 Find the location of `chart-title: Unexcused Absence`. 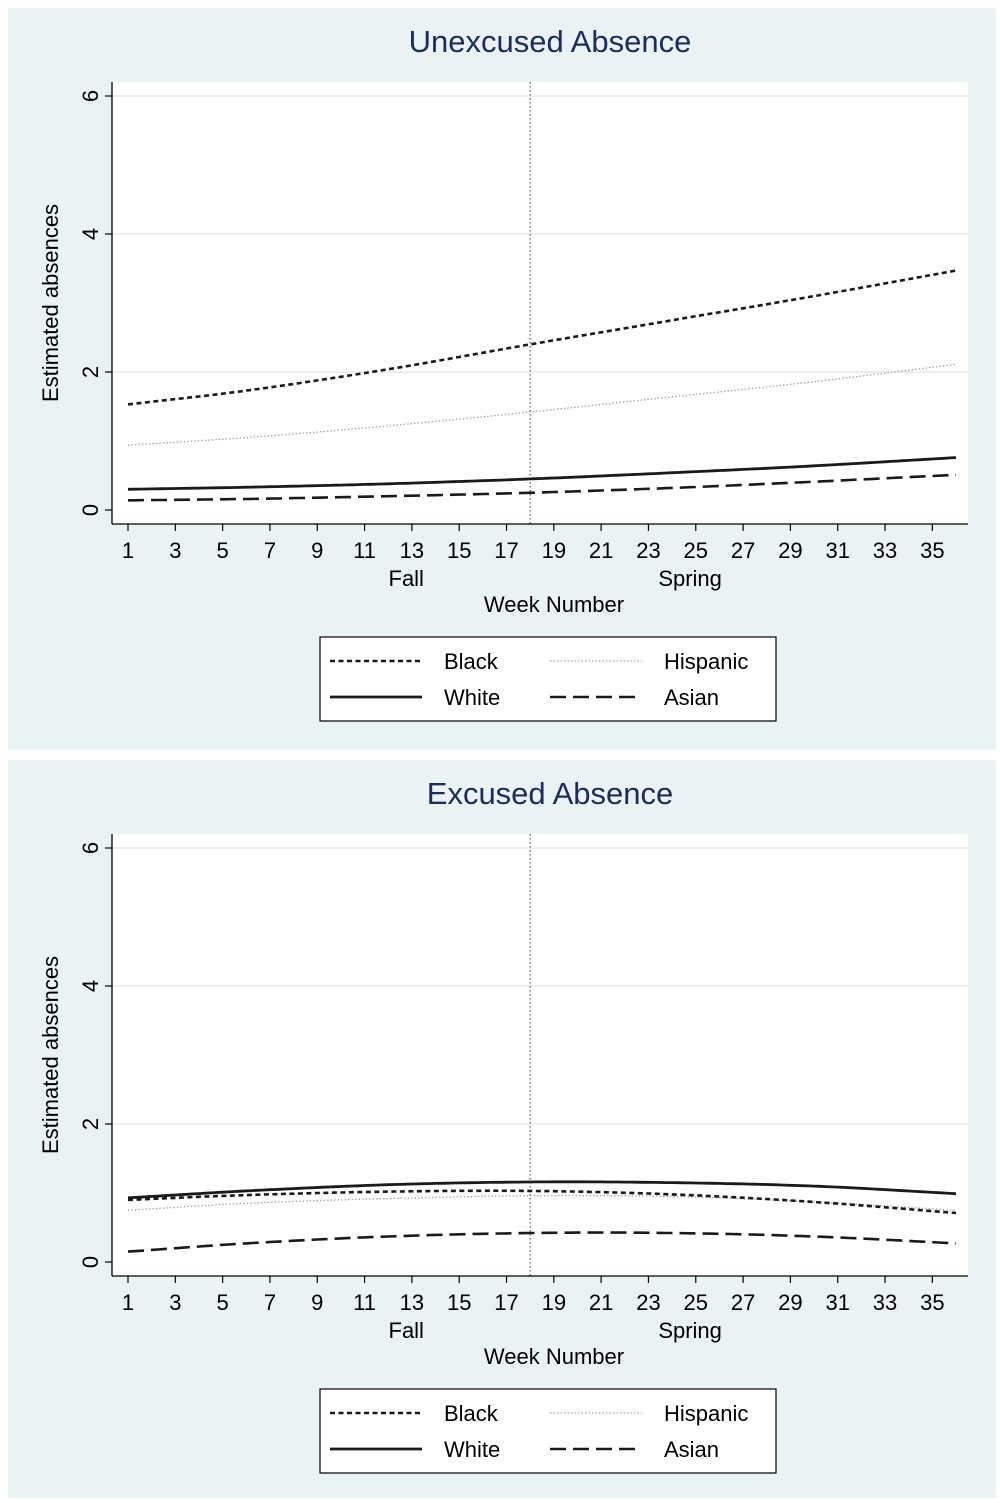

chart-title: Unexcused Absence is located at coordinates (550, 41).